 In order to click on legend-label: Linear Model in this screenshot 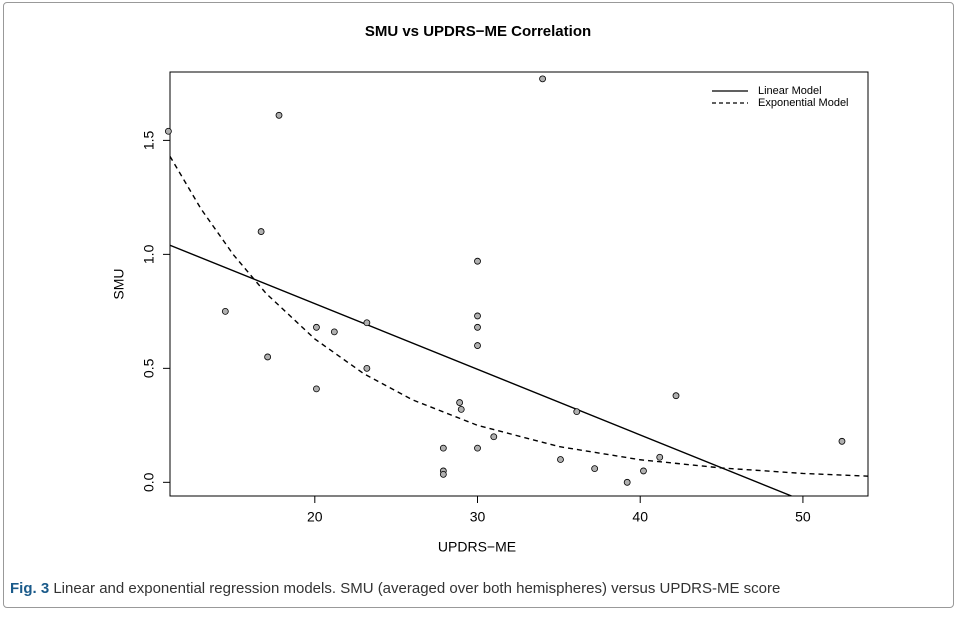, I will do `click(790, 91)`.